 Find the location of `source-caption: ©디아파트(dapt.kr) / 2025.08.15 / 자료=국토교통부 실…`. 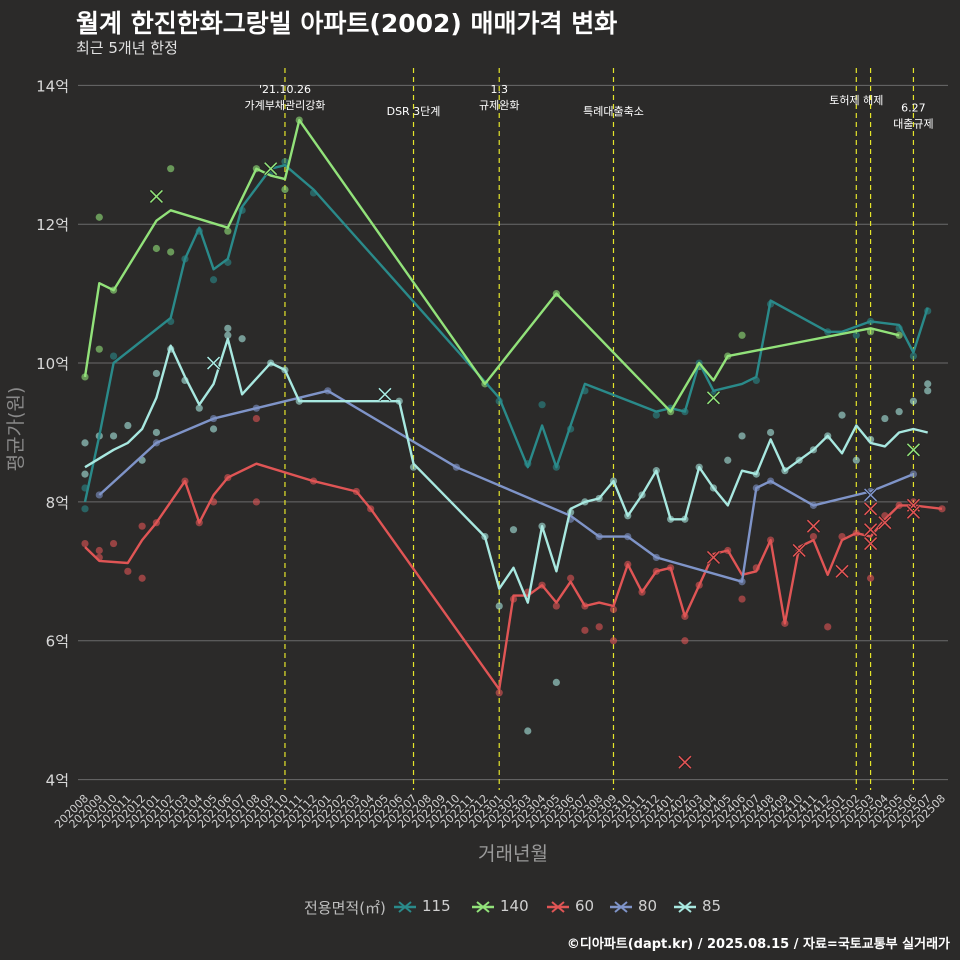

source-caption: ©디아파트(dapt.kr) / 2025.08.15 / 자료=국토교통부 실… is located at coordinates (758, 944).